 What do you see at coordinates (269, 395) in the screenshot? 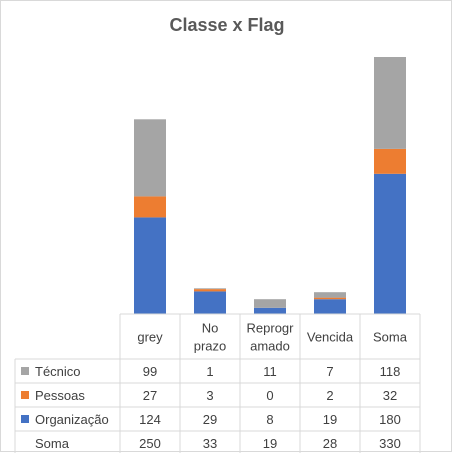
I see `data-label-r1-c2: 0` at bounding box center [269, 395].